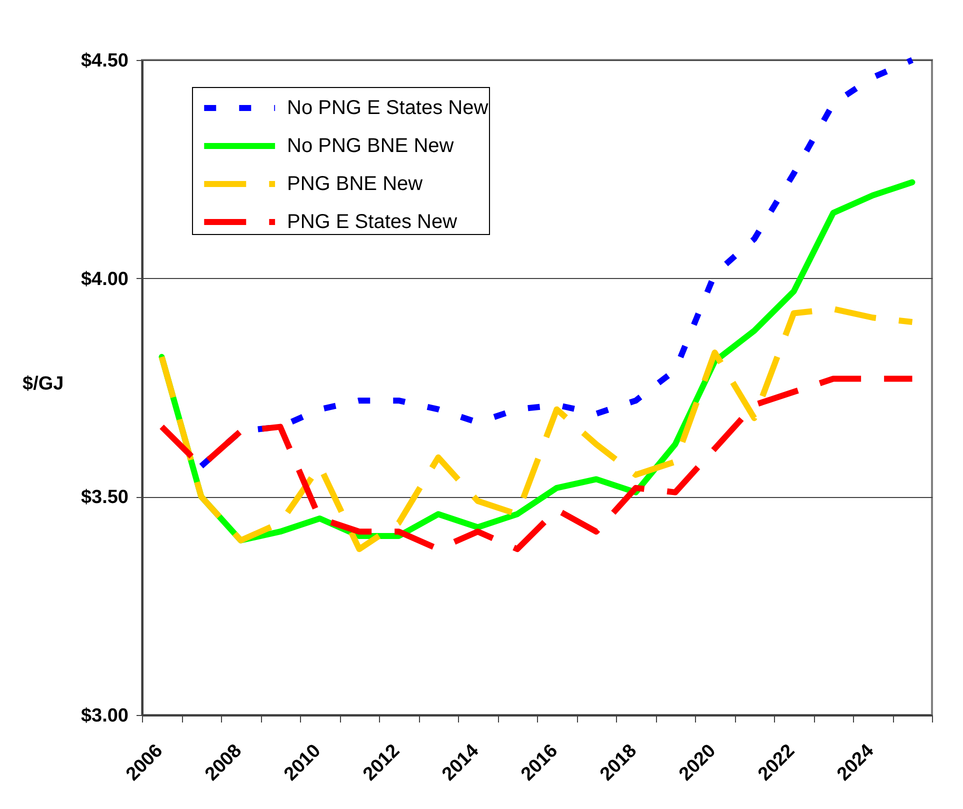  What do you see at coordinates (370, 146) in the screenshot?
I see `legend-label: No PNG BNE New` at bounding box center [370, 146].